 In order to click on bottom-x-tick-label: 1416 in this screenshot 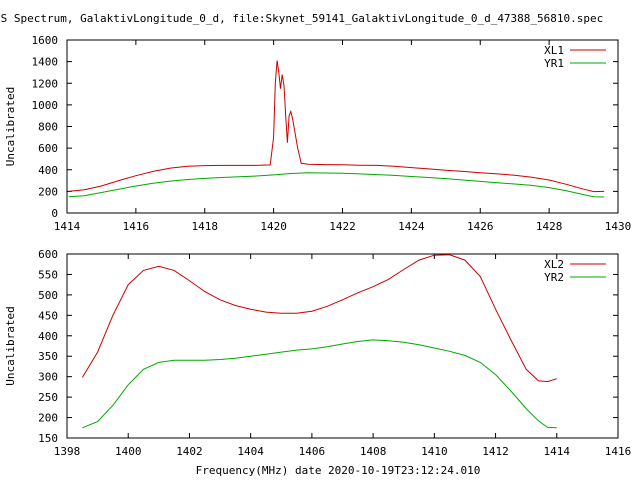, I will do `click(618, 451)`.